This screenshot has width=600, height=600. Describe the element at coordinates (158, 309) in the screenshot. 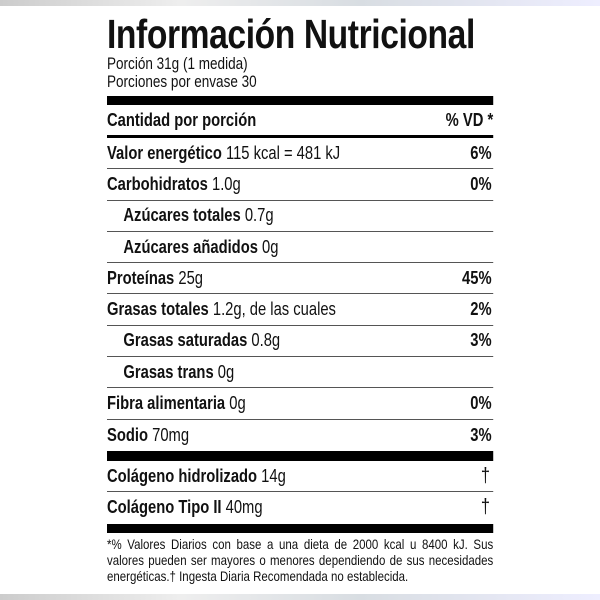

I see `nutrient-name: Grasas totales` at that location.